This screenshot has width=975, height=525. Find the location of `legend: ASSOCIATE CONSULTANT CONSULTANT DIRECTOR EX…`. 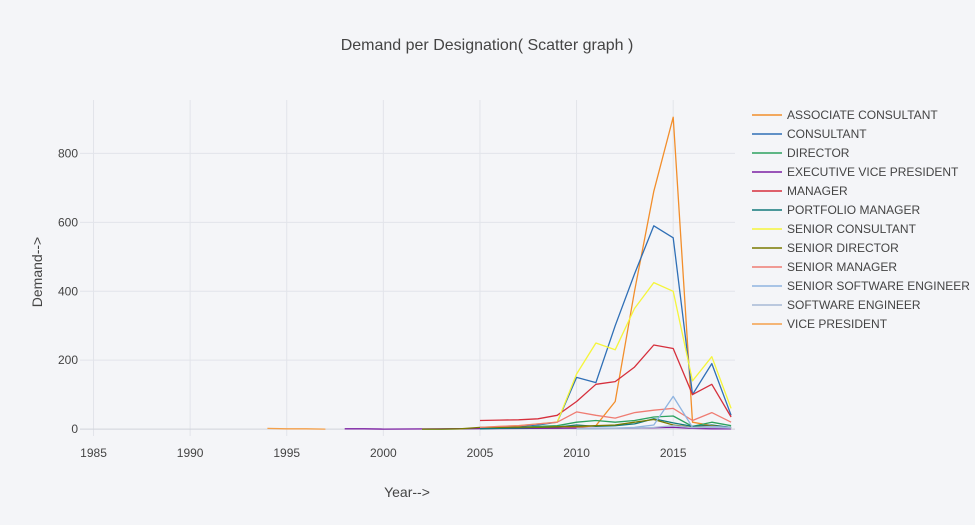

legend: ASSOCIATE CONSULTANT CONSULTANT DIRECTOR EX… is located at coordinates (861, 219).